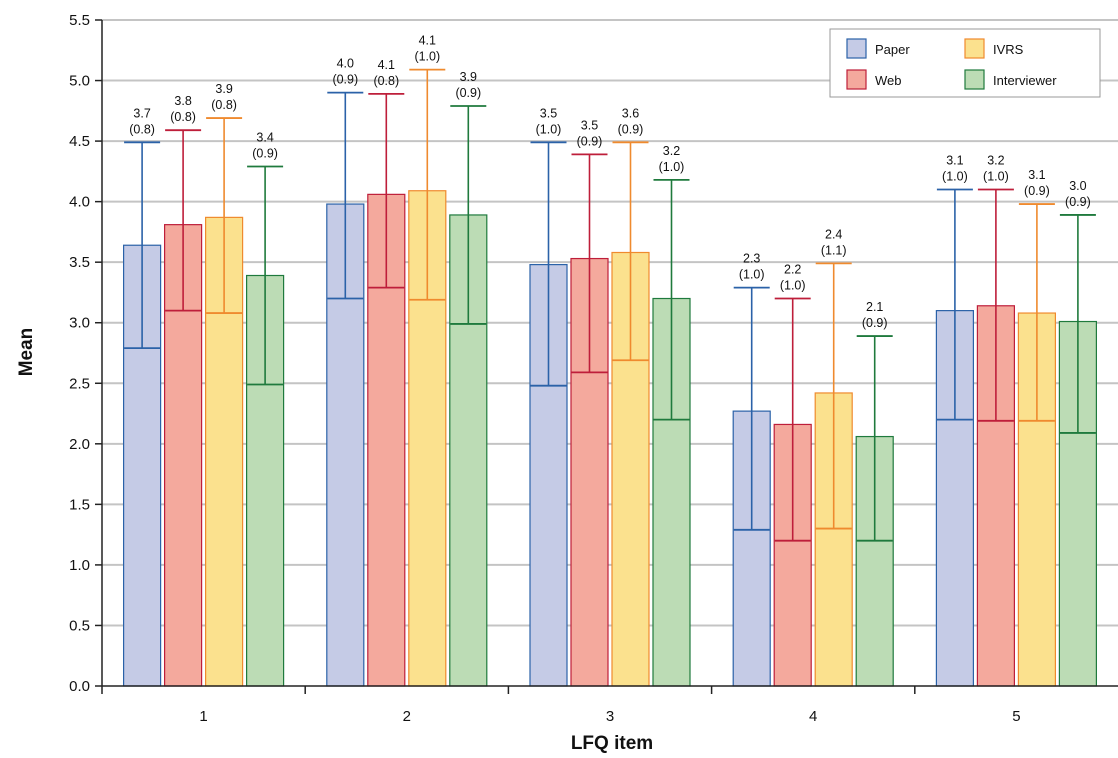 Image resolution: width=1118 pixels, height=758 pixels. Describe the element at coordinates (1037, 183) in the screenshot. I see `data-label: 3.1 (0.9)` at that location.